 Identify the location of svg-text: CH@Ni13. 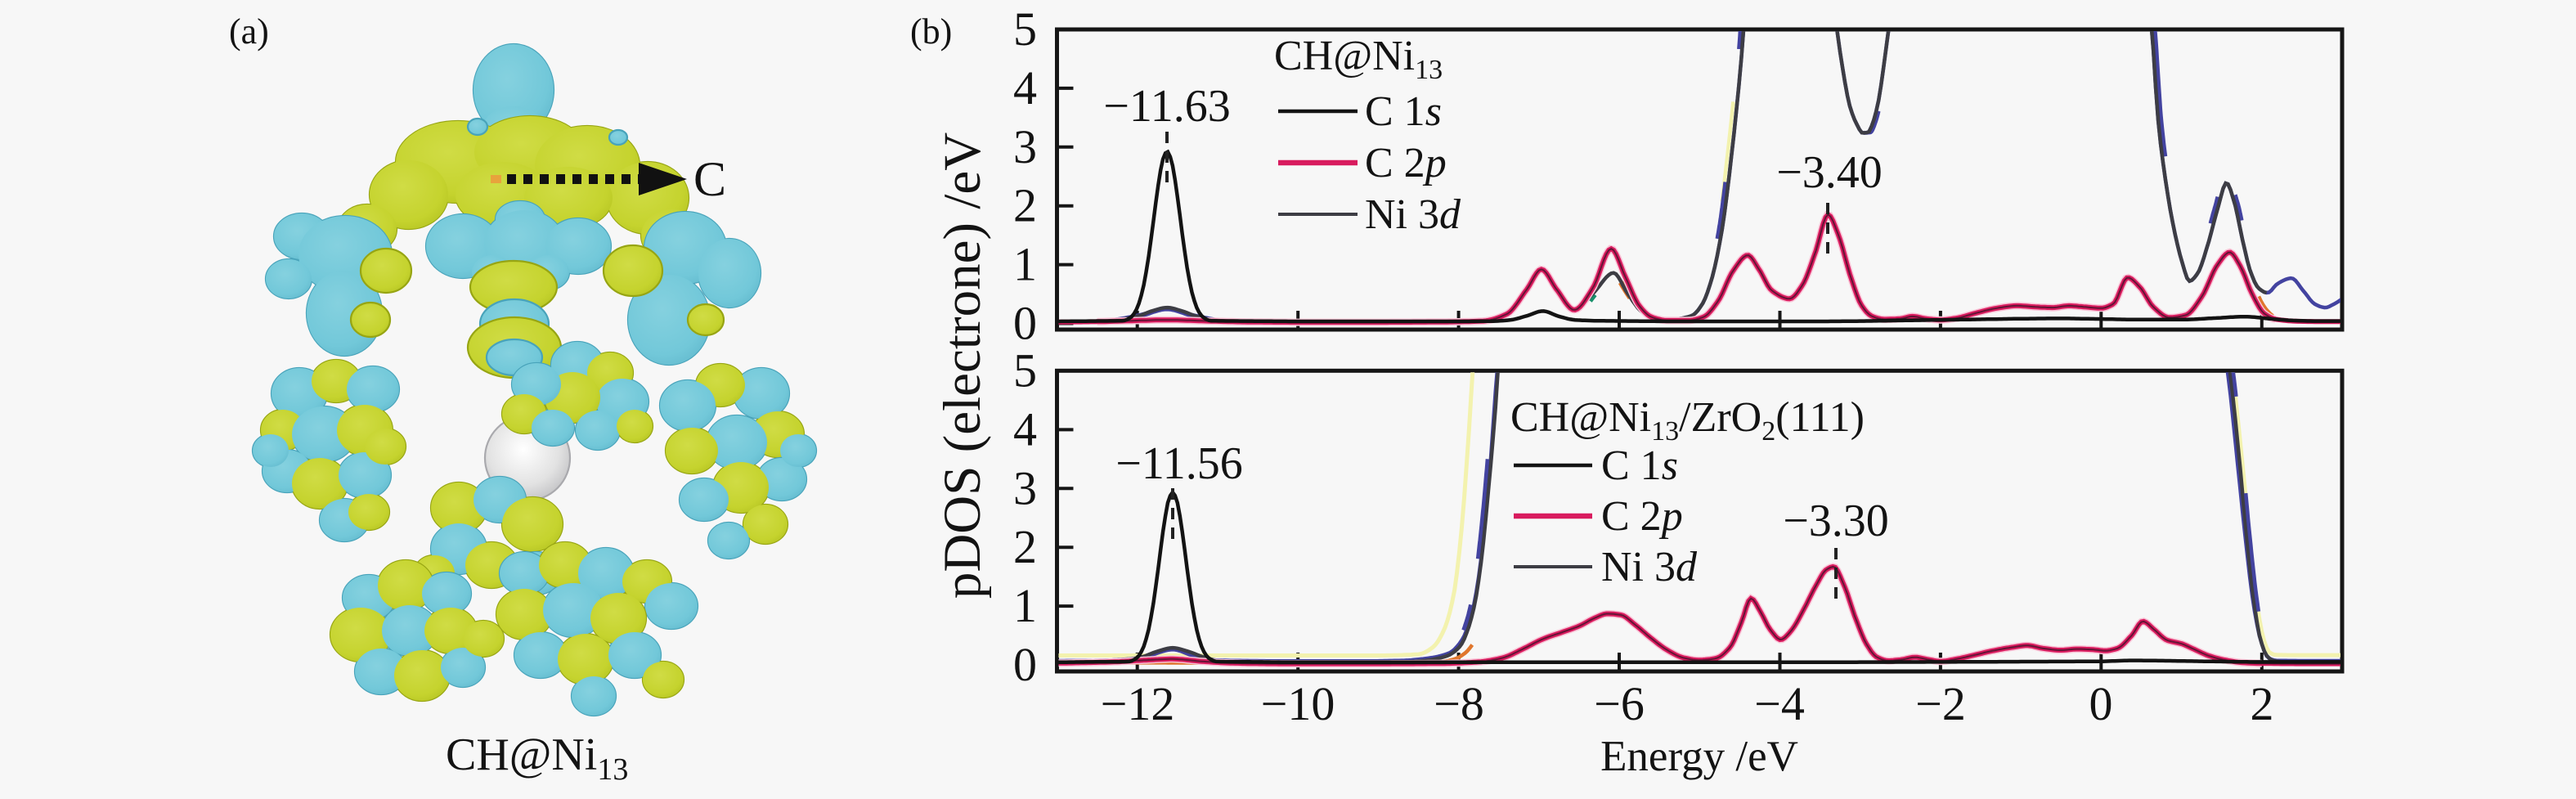
(1358, 59).